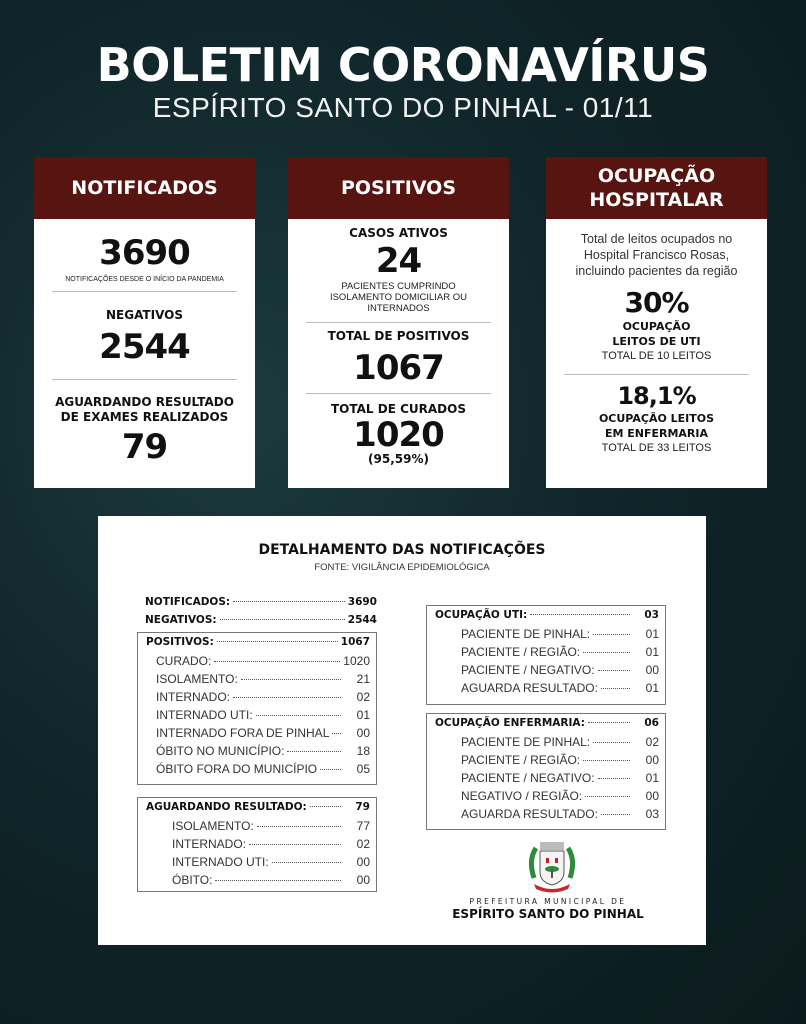  Describe the element at coordinates (363, 769) in the screenshot. I see `row-value: 05` at that location.